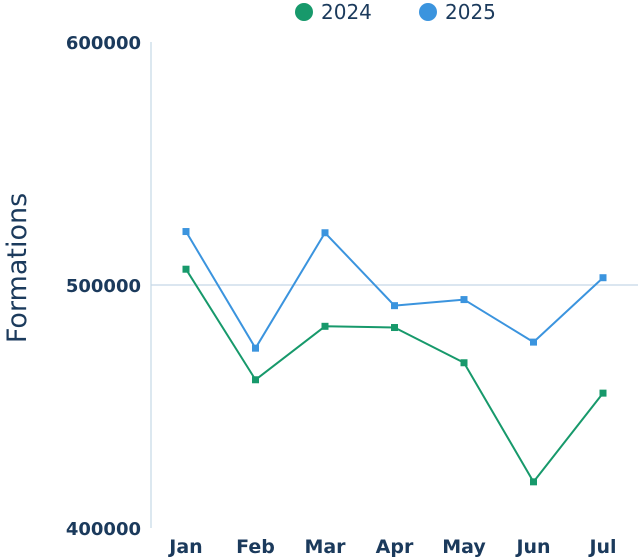 Image resolution: width=638 pixels, height=560 pixels. I want to click on legend-label: 2024, so click(346, 12).